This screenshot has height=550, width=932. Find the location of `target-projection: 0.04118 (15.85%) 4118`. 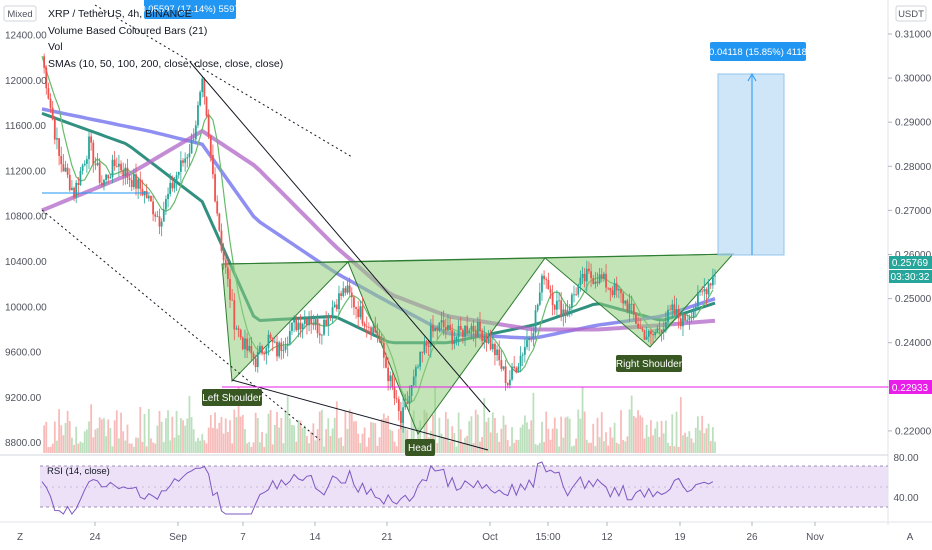

target-projection: 0.04118 (15.85%) 4118 is located at coordinates (758, 149).